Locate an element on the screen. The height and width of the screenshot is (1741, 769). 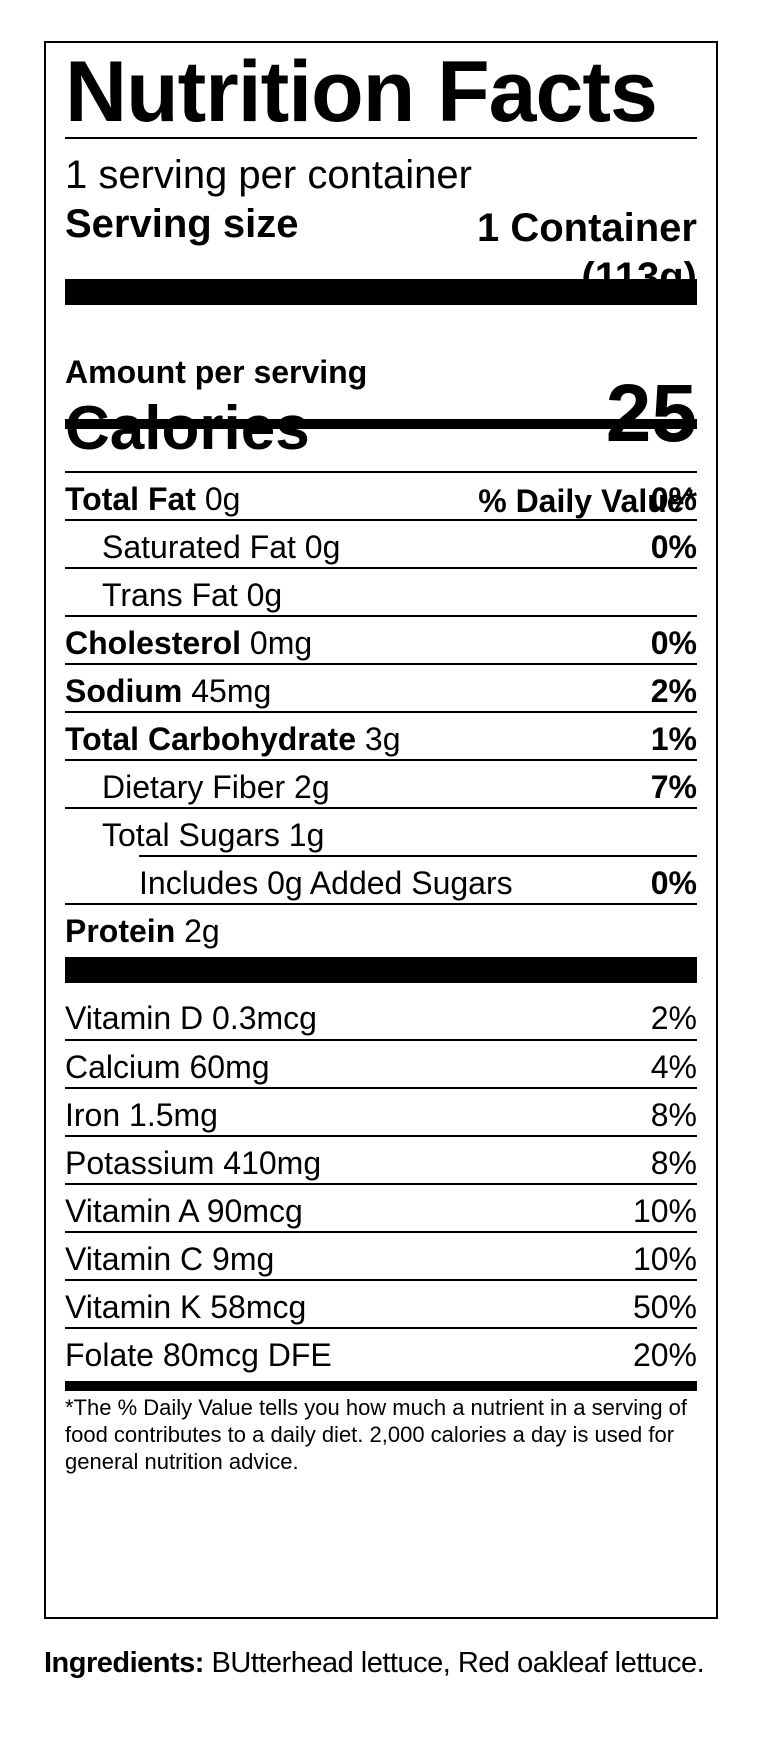
nutrient-row-dietary-fiber: Dietary Fiber 2g 7% is located at coordinates (381, 787).